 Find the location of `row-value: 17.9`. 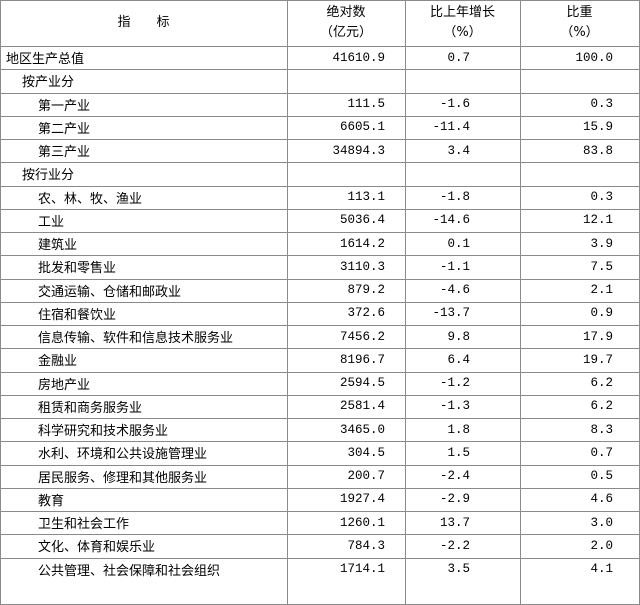

row-value: 17.9 is located at coordinates (597, 336).